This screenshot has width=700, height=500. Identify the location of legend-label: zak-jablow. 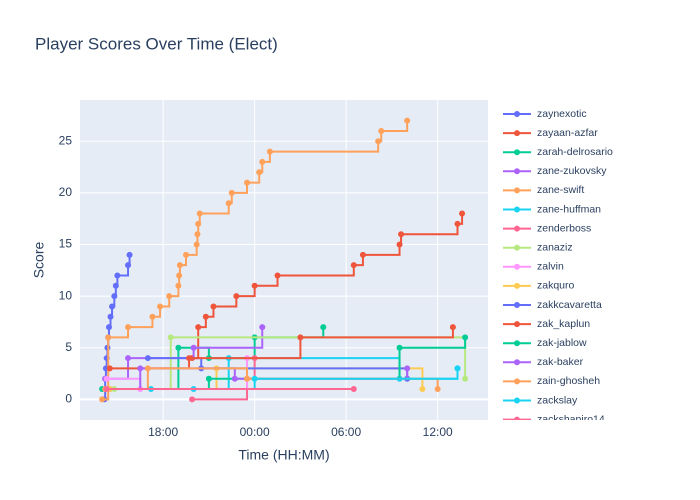
(562, 343).